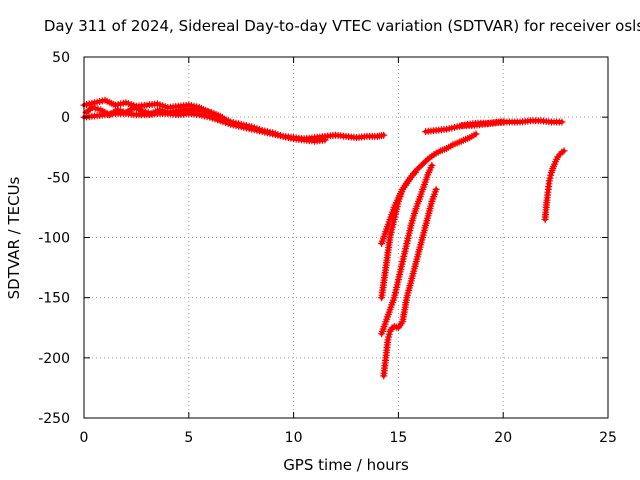  Describe the element at coordinates (65, 118) in the screenshot. I see `y-tick-label: 0` at that location.